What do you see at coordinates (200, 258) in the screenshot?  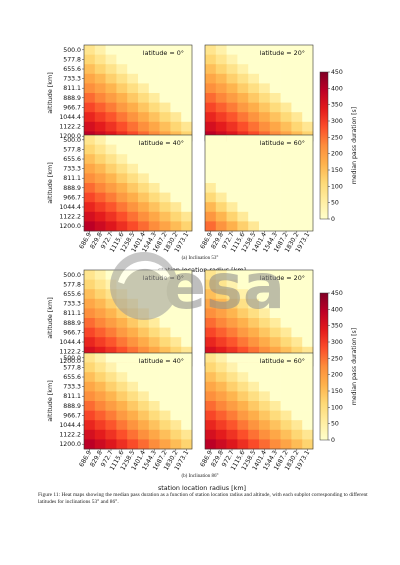 I see `subcaption-a: (a) Inclination 53°` at bounding box center [200, 258].